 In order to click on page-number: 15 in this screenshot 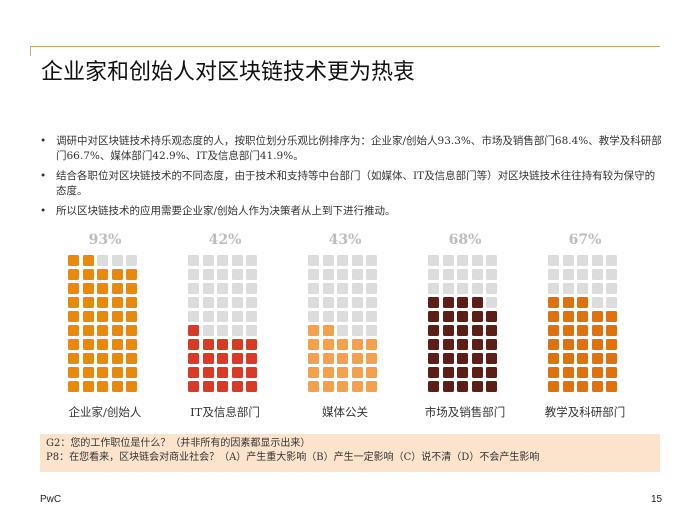, I will do `click(657, 499)`.